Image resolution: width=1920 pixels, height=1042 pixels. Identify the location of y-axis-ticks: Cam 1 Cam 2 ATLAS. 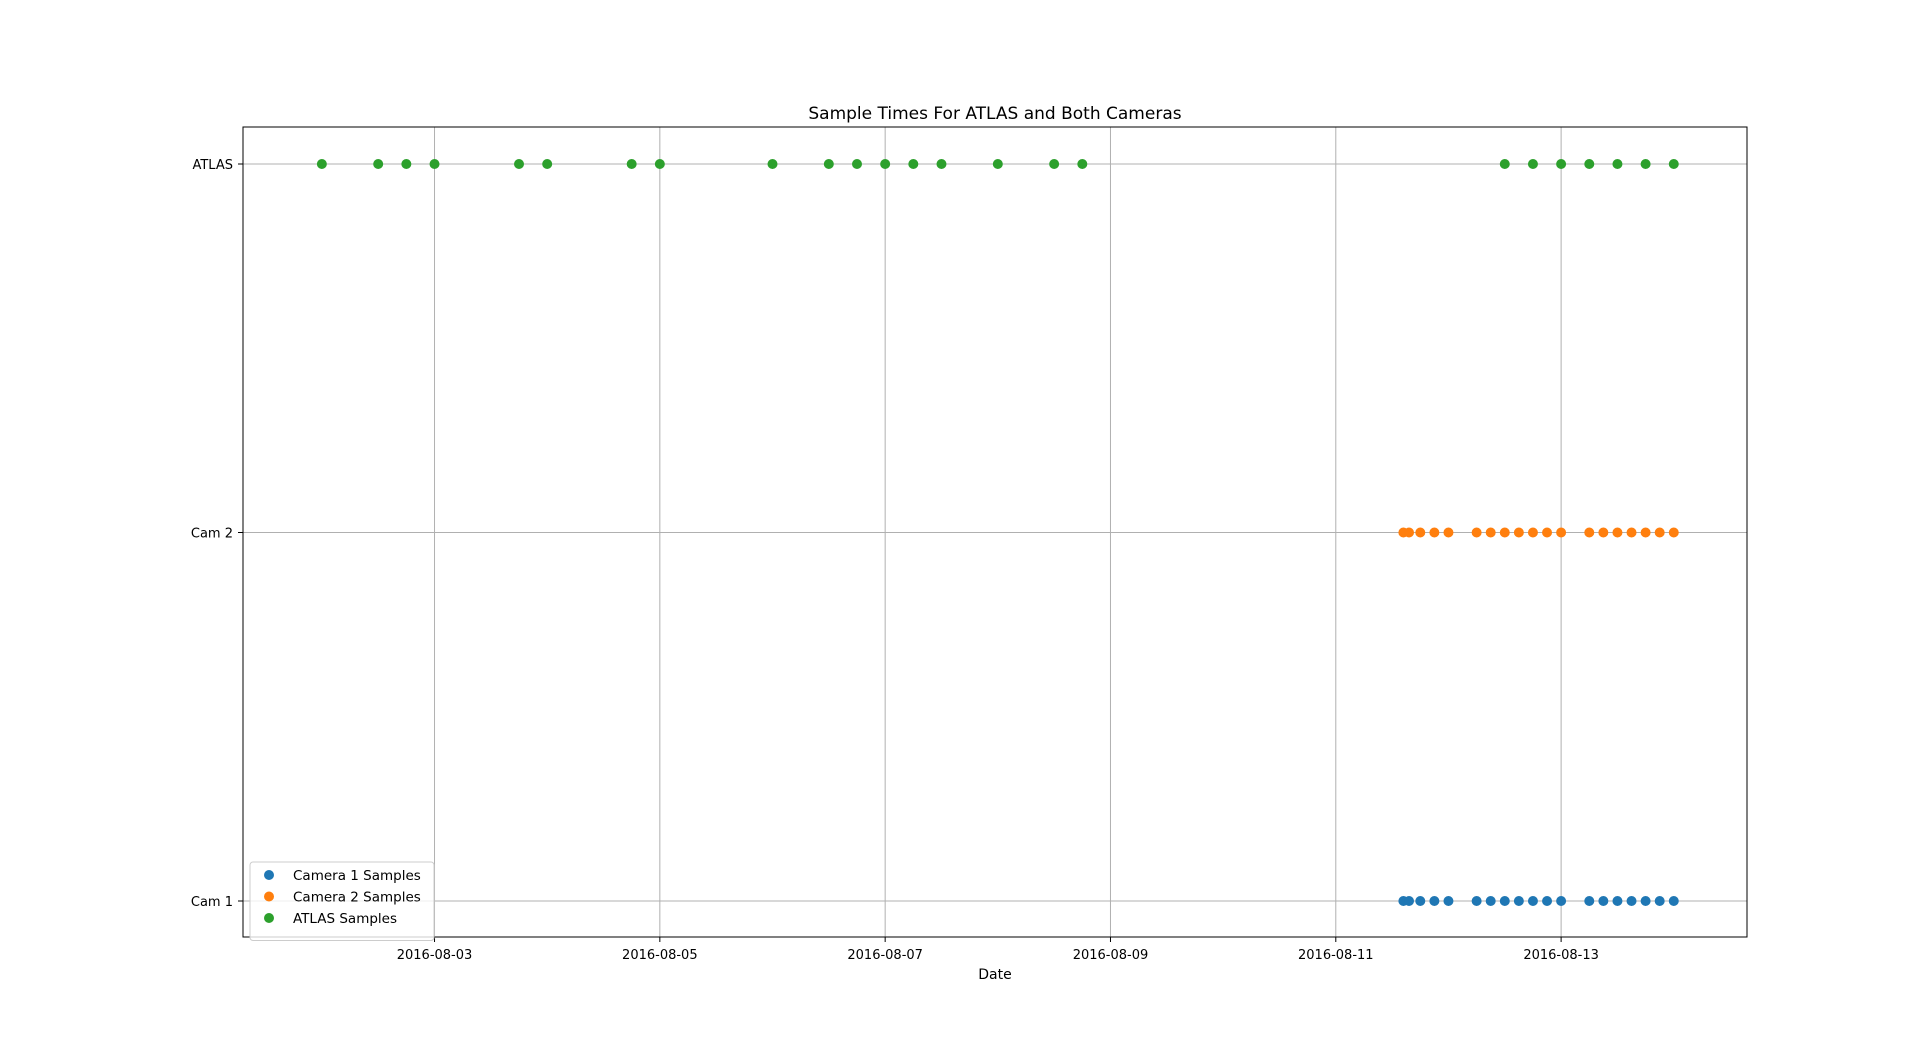
(217, 534).